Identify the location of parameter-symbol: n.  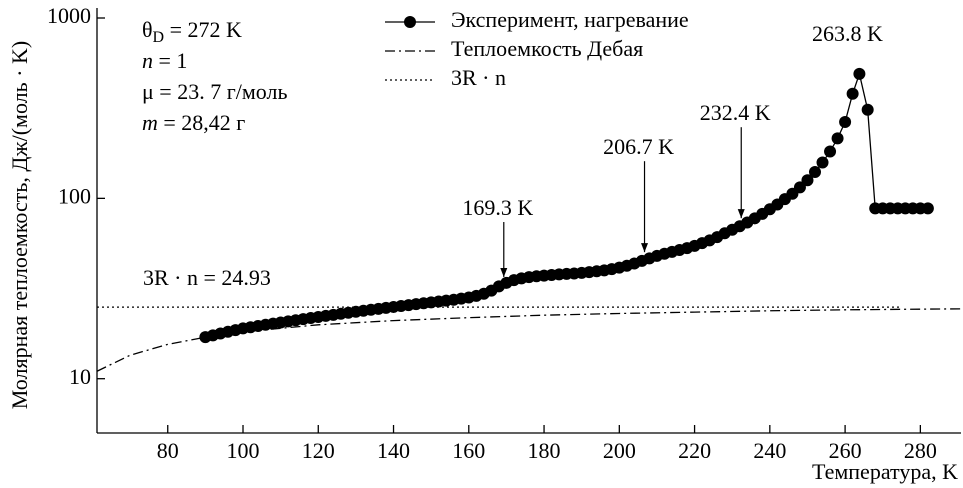
(147, 60).